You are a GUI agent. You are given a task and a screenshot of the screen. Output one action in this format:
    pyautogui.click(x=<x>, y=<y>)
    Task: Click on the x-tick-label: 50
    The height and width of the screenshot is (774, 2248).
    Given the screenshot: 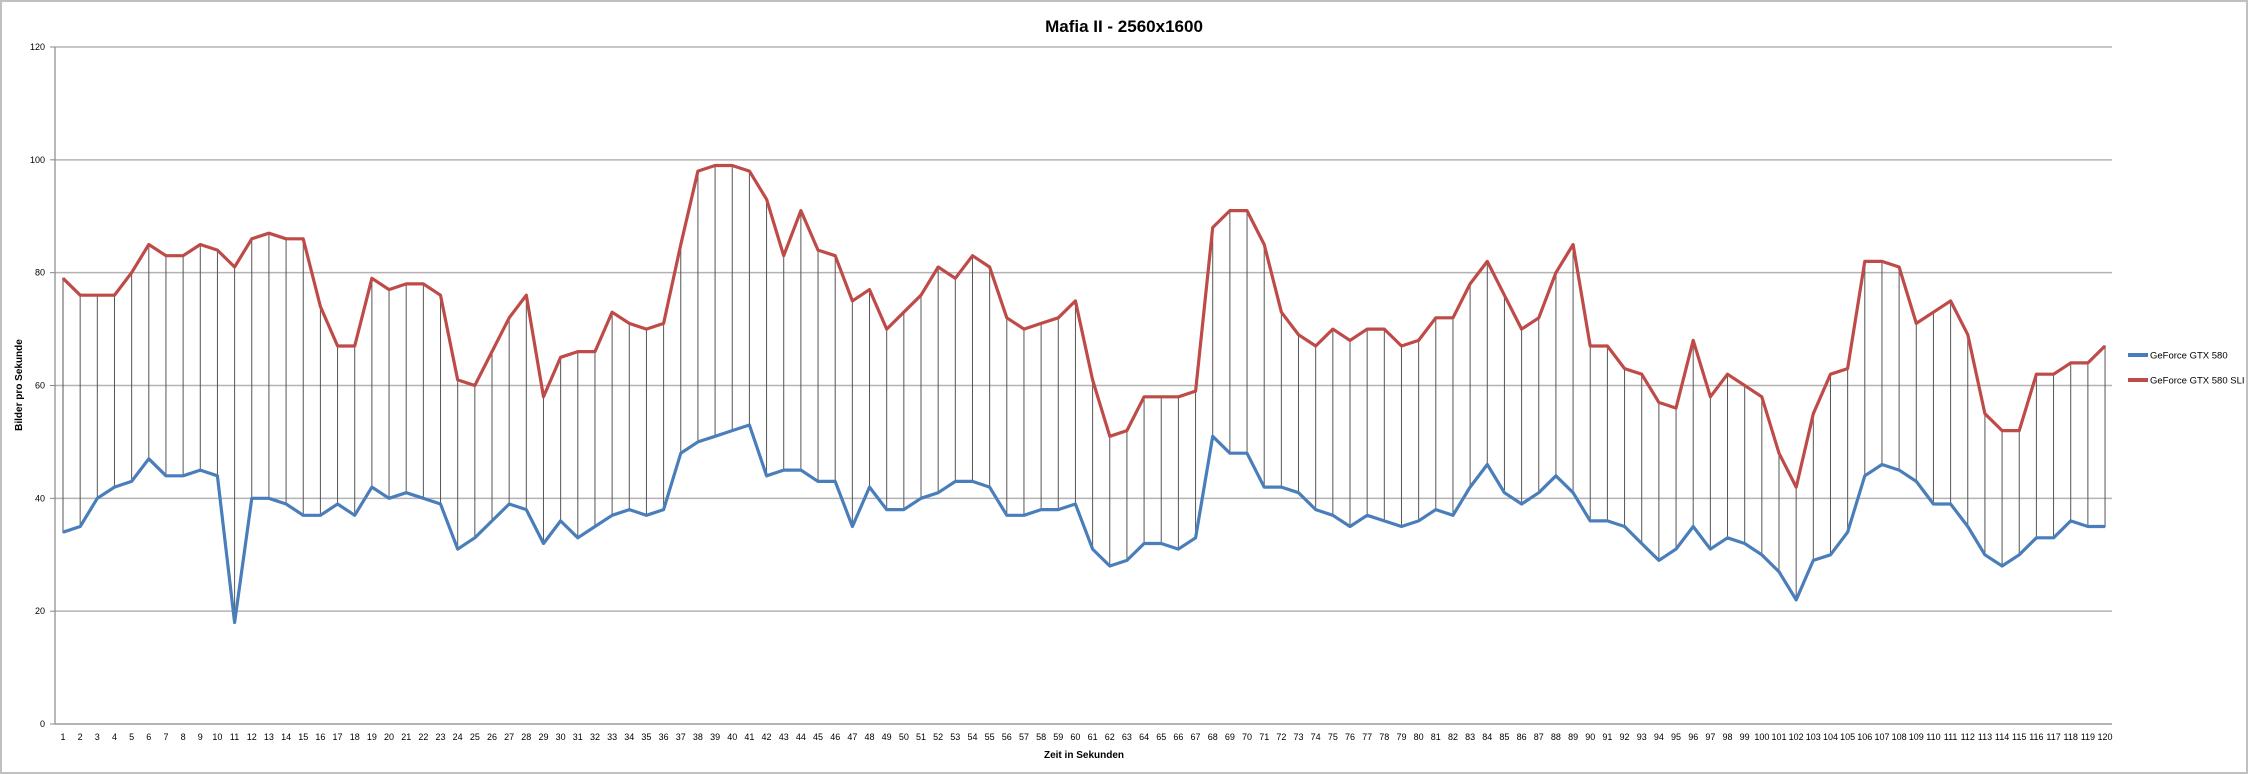 What is the action you would take?
    pyautogui.click(x=904, y=737)
    